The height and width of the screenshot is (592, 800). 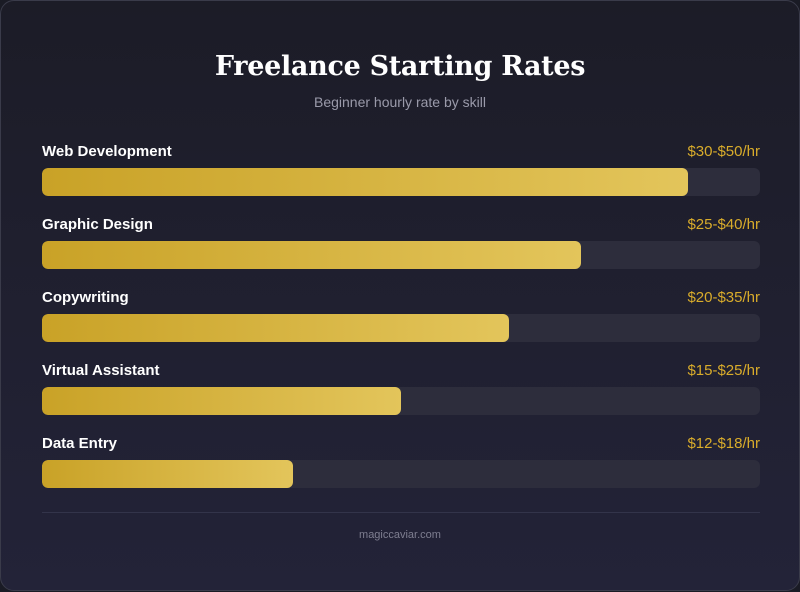 I want to click on bar-value-label: $12-$18/hr, so click(x=723, y=443).